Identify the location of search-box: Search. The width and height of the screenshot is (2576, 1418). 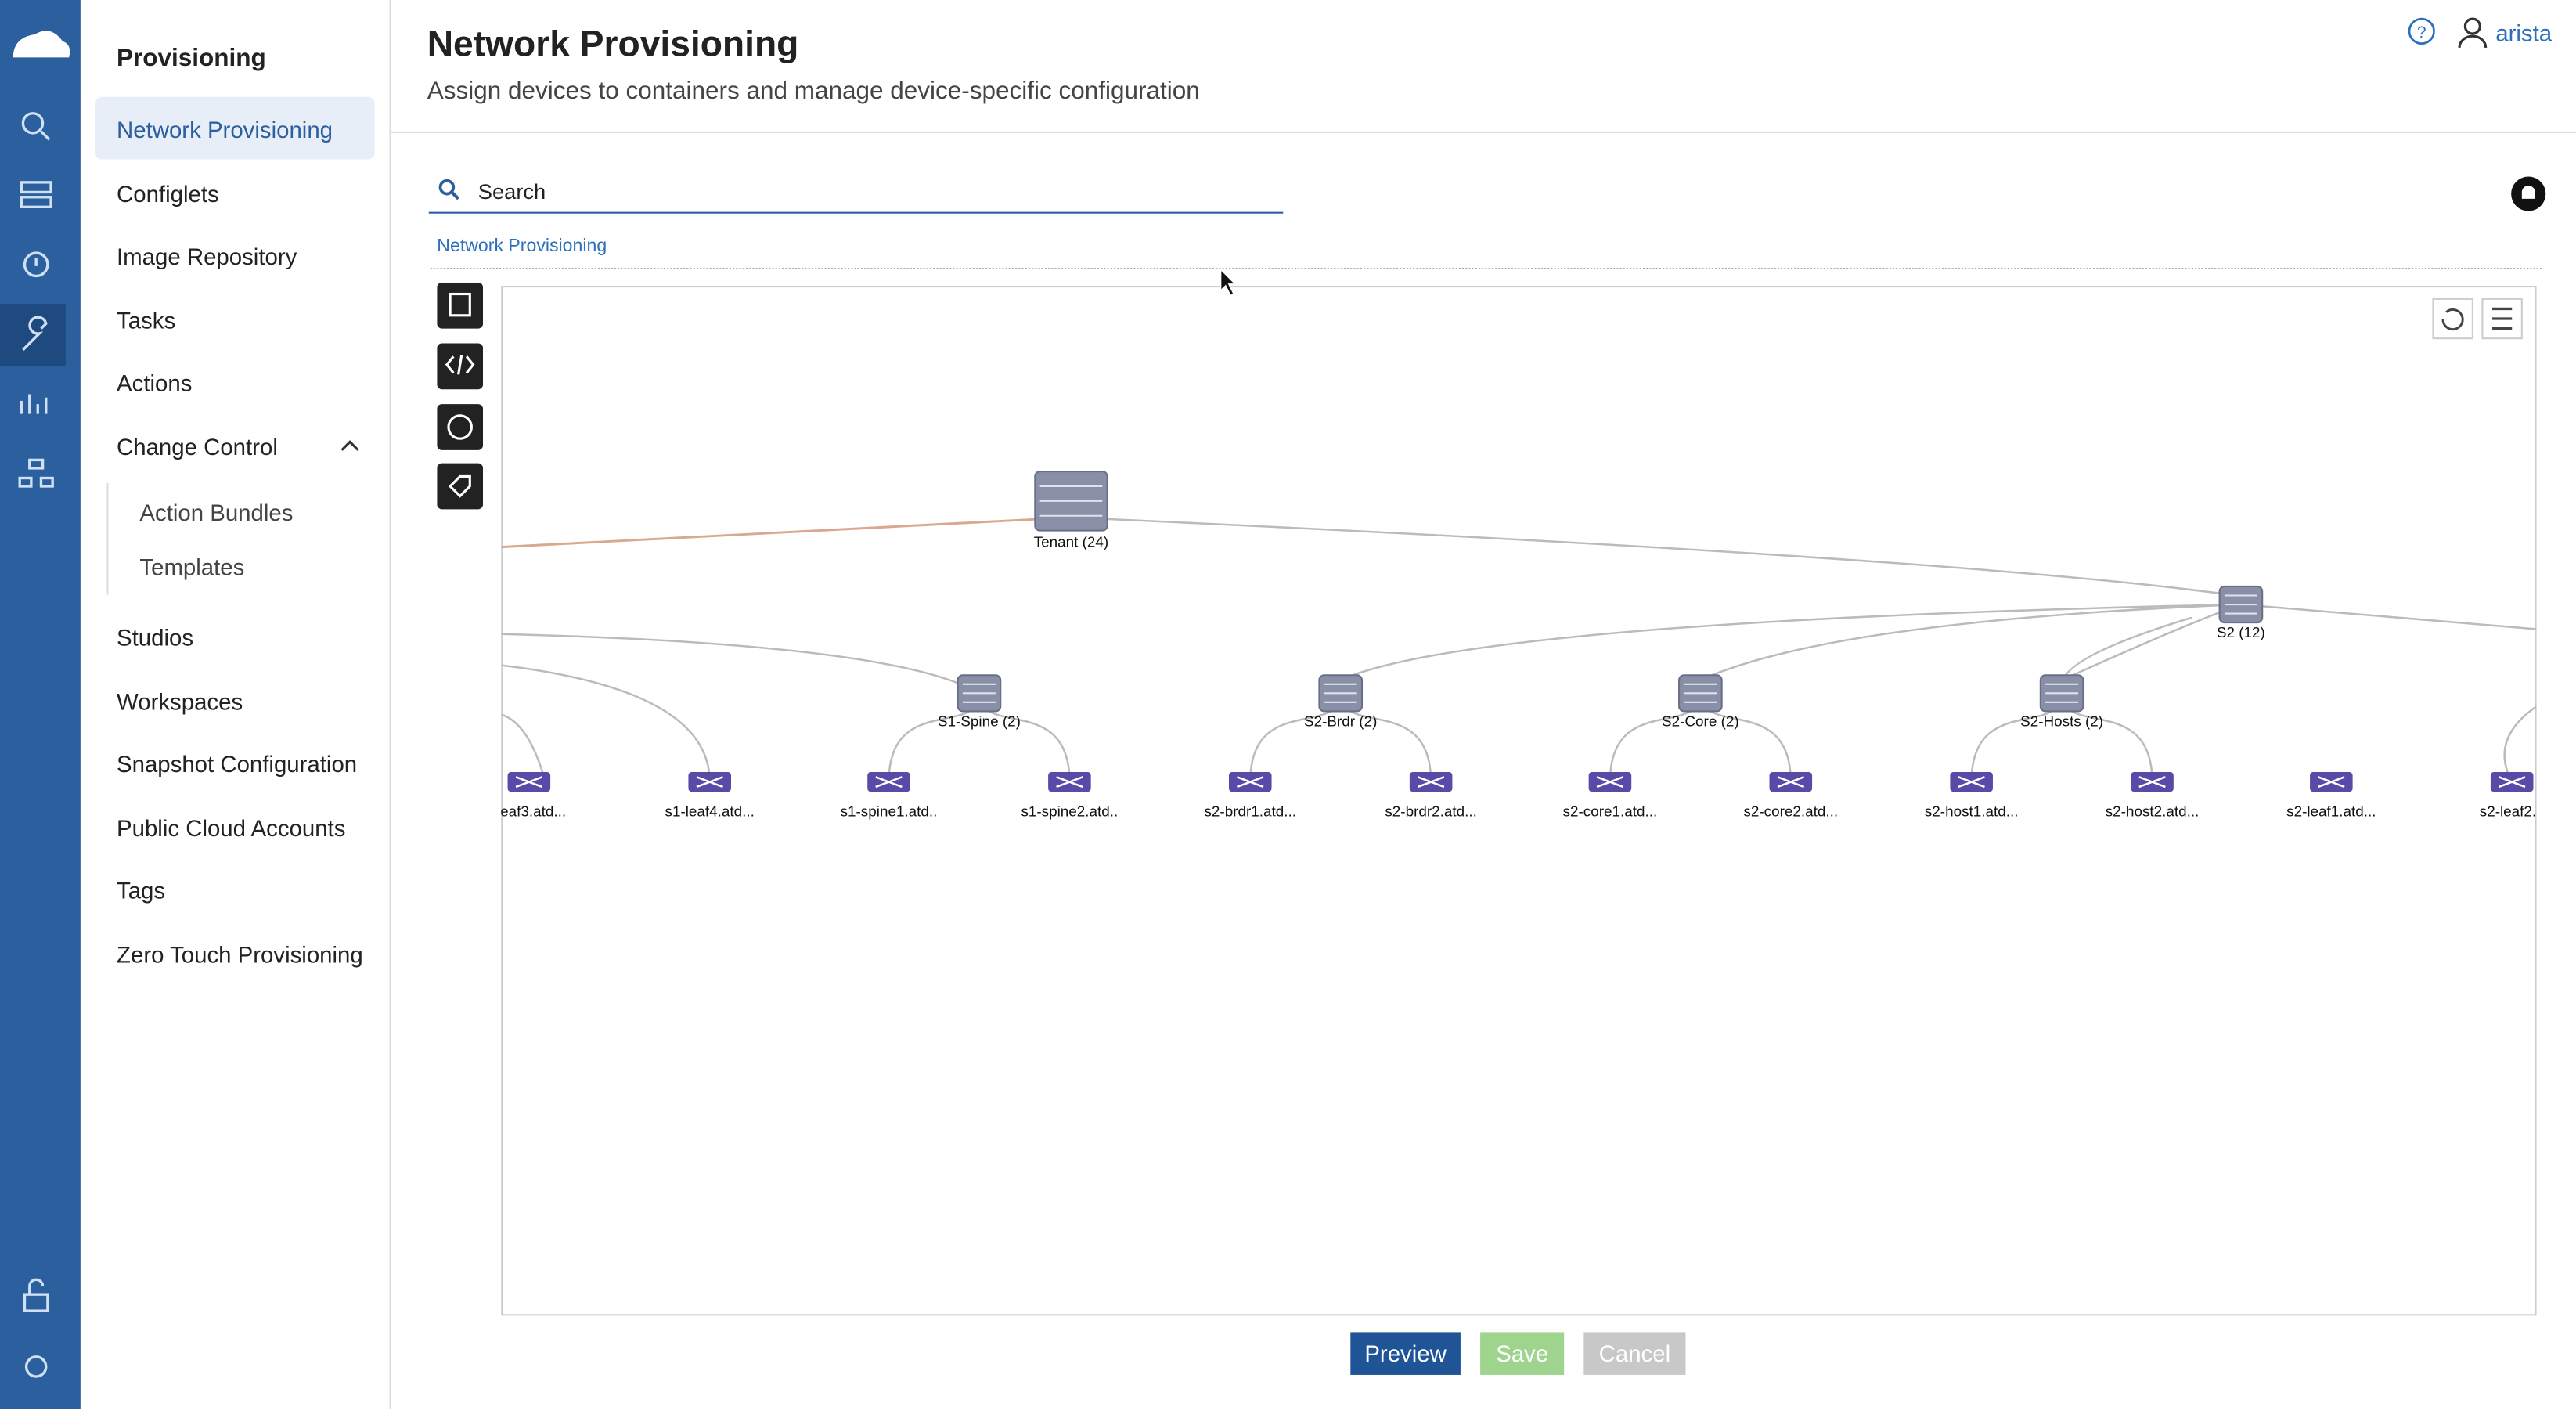
(856, 192).